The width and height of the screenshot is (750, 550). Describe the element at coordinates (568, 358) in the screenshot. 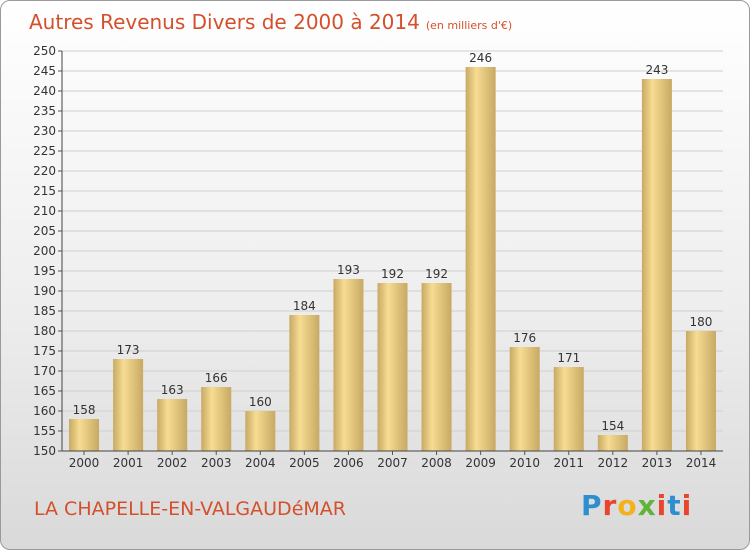

I see `data-label: 171` at that location.